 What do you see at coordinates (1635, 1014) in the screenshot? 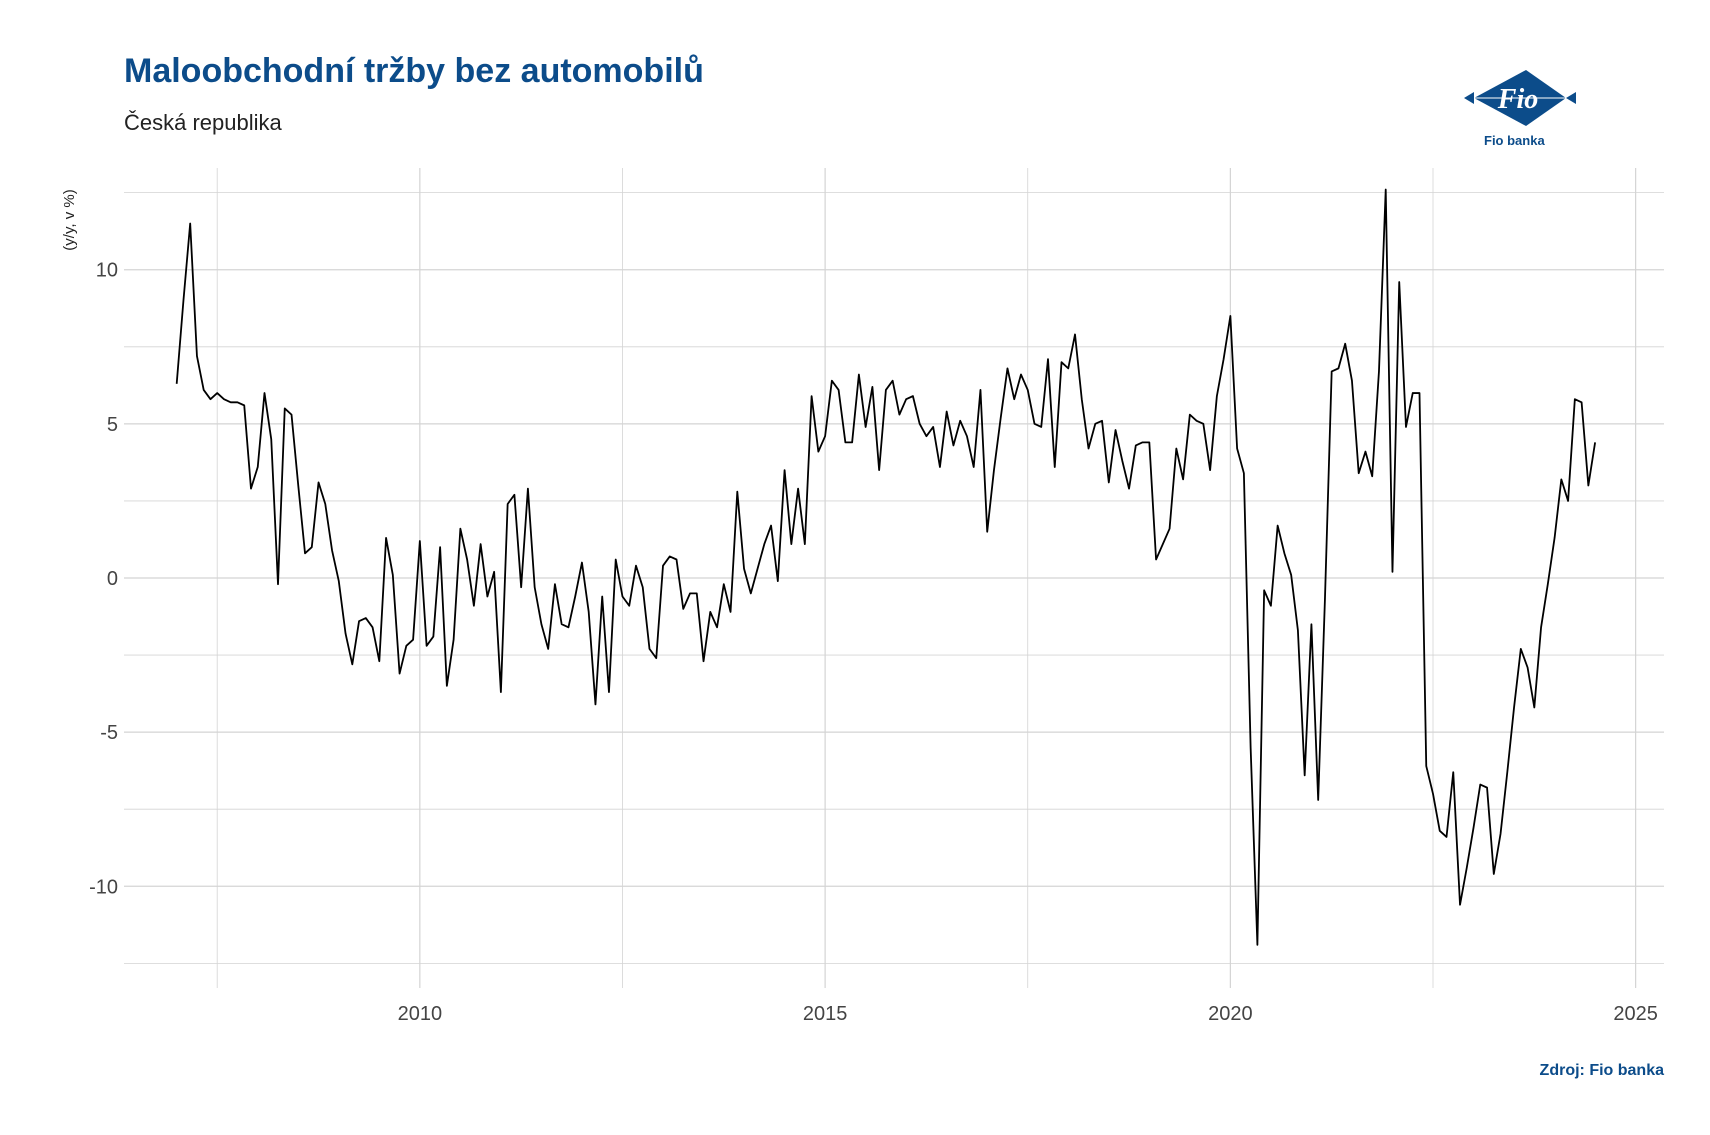
I see `x-tick-label: 2025` at bounding box center [1635, 1014].